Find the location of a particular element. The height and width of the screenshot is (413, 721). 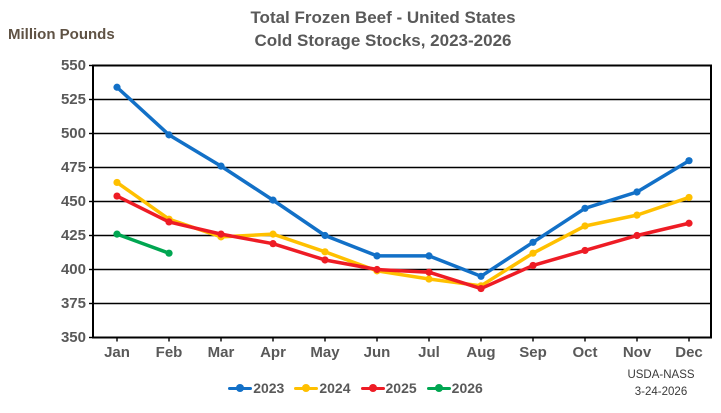

y-tick-label: 500 is located at coordinates (73, 133).